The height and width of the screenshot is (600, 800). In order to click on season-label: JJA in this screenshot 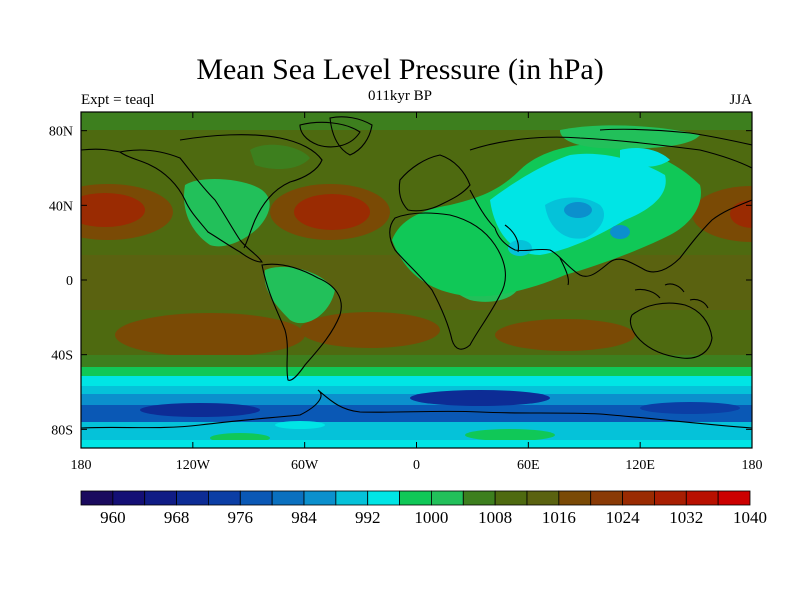, I will do `click(740, 100)`.